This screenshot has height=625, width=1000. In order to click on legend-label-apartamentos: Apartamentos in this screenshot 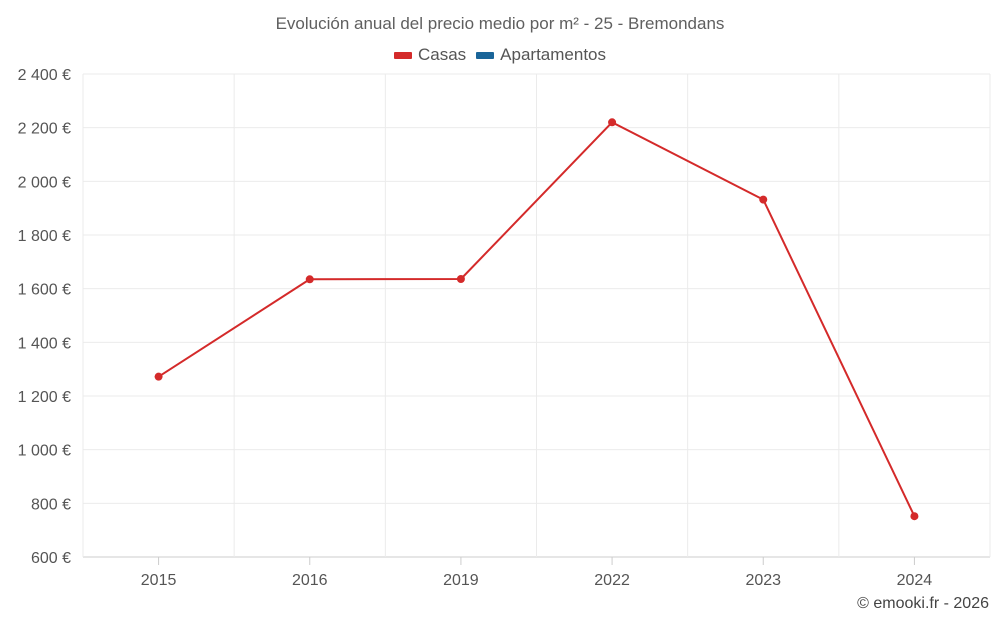, I will do `click(553, 54)`.